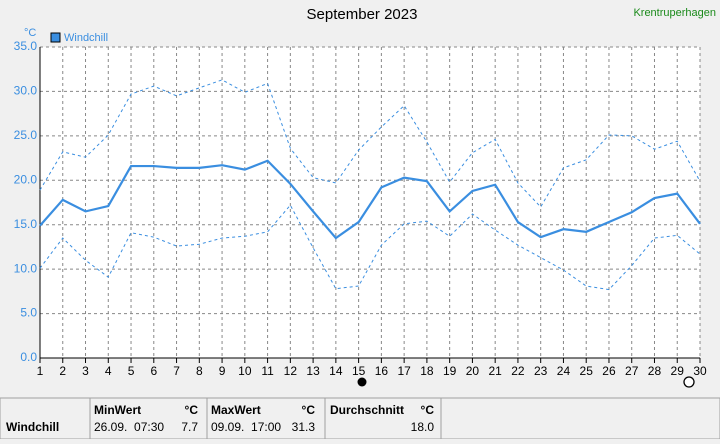  What do you see at coordinates (189, 427) in the screenshot?
I see `cell-value: 7.7` at bounding box center [189, 427].